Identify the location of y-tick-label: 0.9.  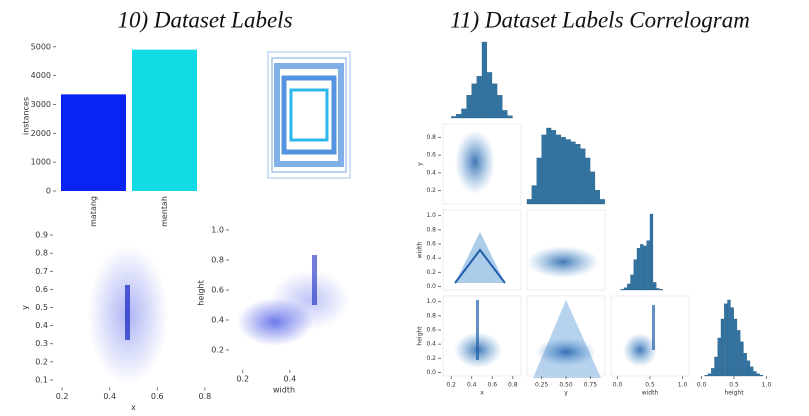
(41, 235).